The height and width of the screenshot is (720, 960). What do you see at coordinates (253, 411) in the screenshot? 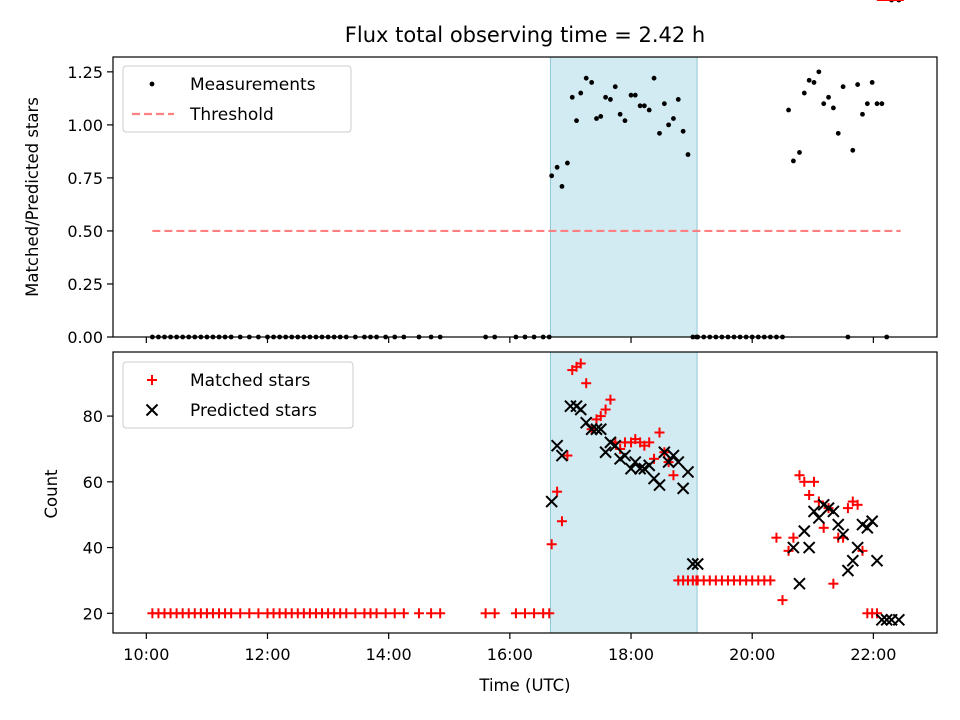
I see `legend-label: Predicted stars` at bounding box center [253, 411].